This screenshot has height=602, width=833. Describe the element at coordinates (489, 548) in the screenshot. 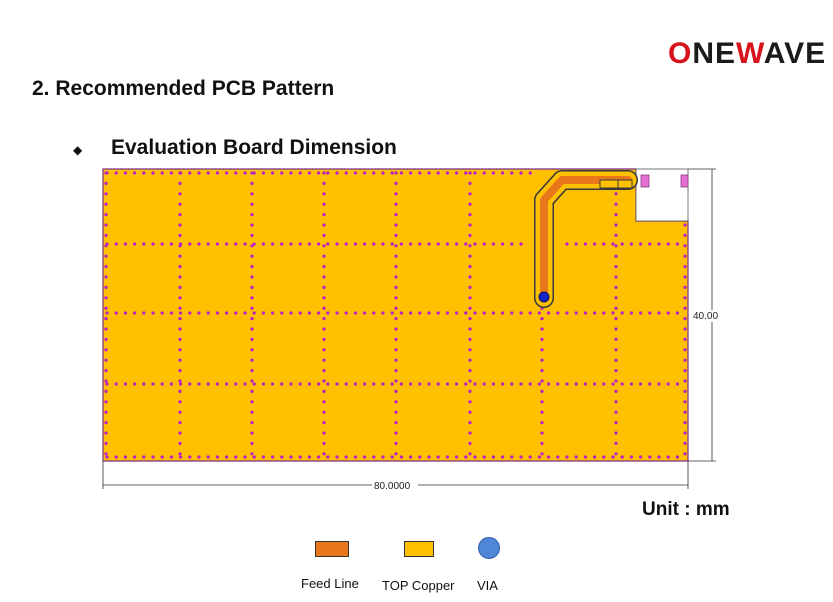

I see `legend-via-swatch` at that location.